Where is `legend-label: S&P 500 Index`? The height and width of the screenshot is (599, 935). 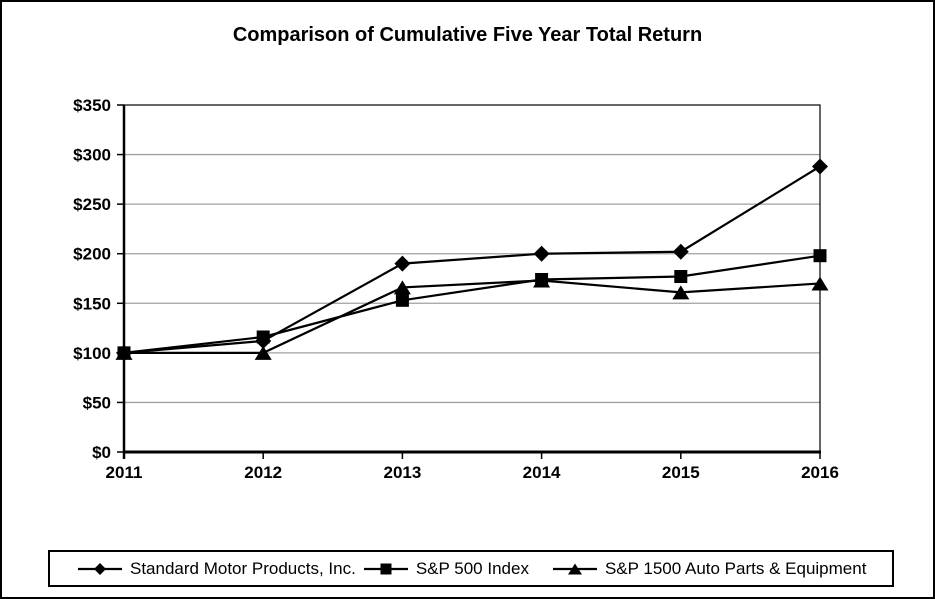 legend-label: S&P 500 Index is located at coordinates (472, 568).